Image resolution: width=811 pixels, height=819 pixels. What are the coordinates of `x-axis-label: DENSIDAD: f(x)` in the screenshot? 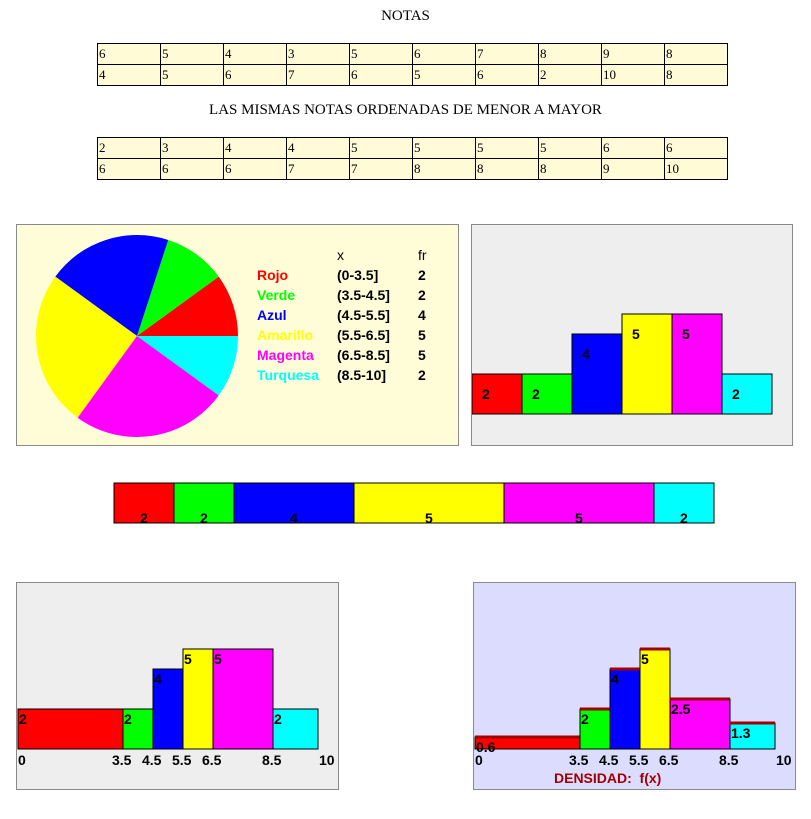 It's located at (607, 778).